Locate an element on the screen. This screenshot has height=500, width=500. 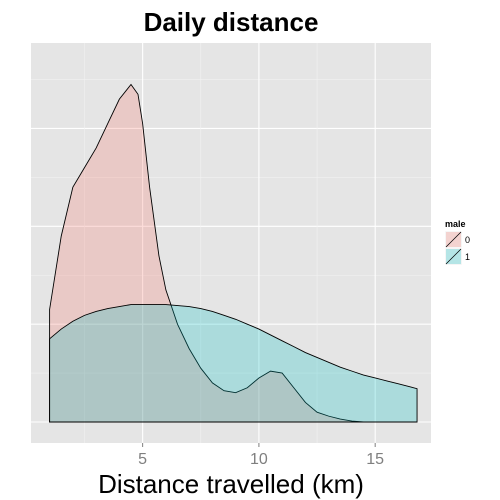
legend-title: male is located at coordinates (455, 224).